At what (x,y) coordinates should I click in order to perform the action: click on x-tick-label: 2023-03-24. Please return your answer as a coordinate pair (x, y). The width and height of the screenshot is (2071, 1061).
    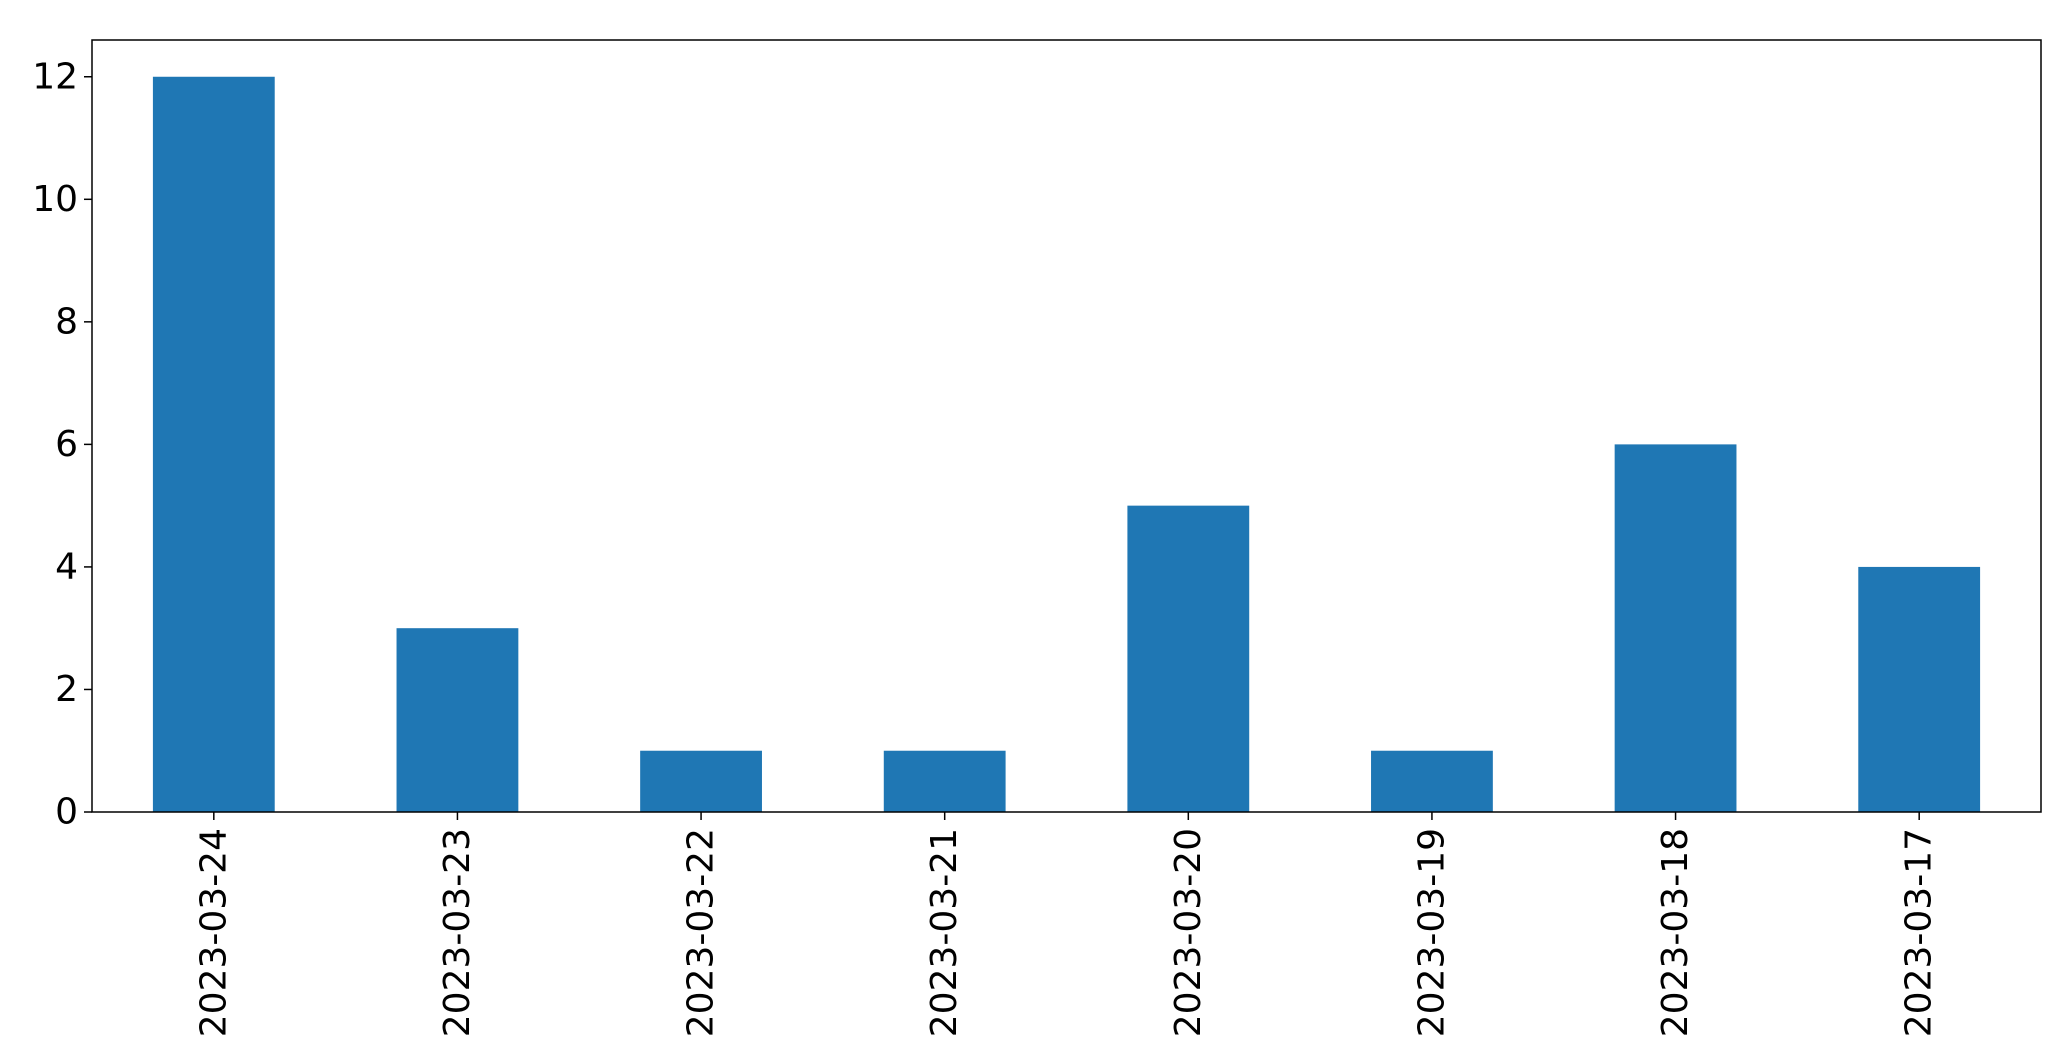
    Looking at the image, I should click on (213, 932).